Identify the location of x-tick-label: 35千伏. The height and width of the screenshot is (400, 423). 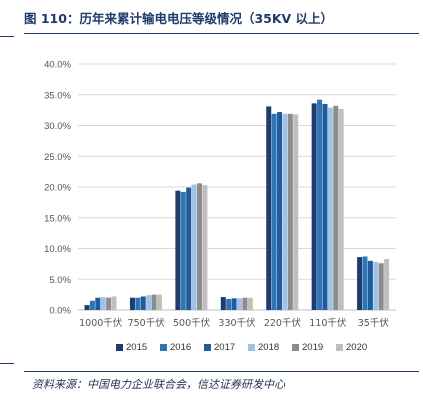
(374, 323).